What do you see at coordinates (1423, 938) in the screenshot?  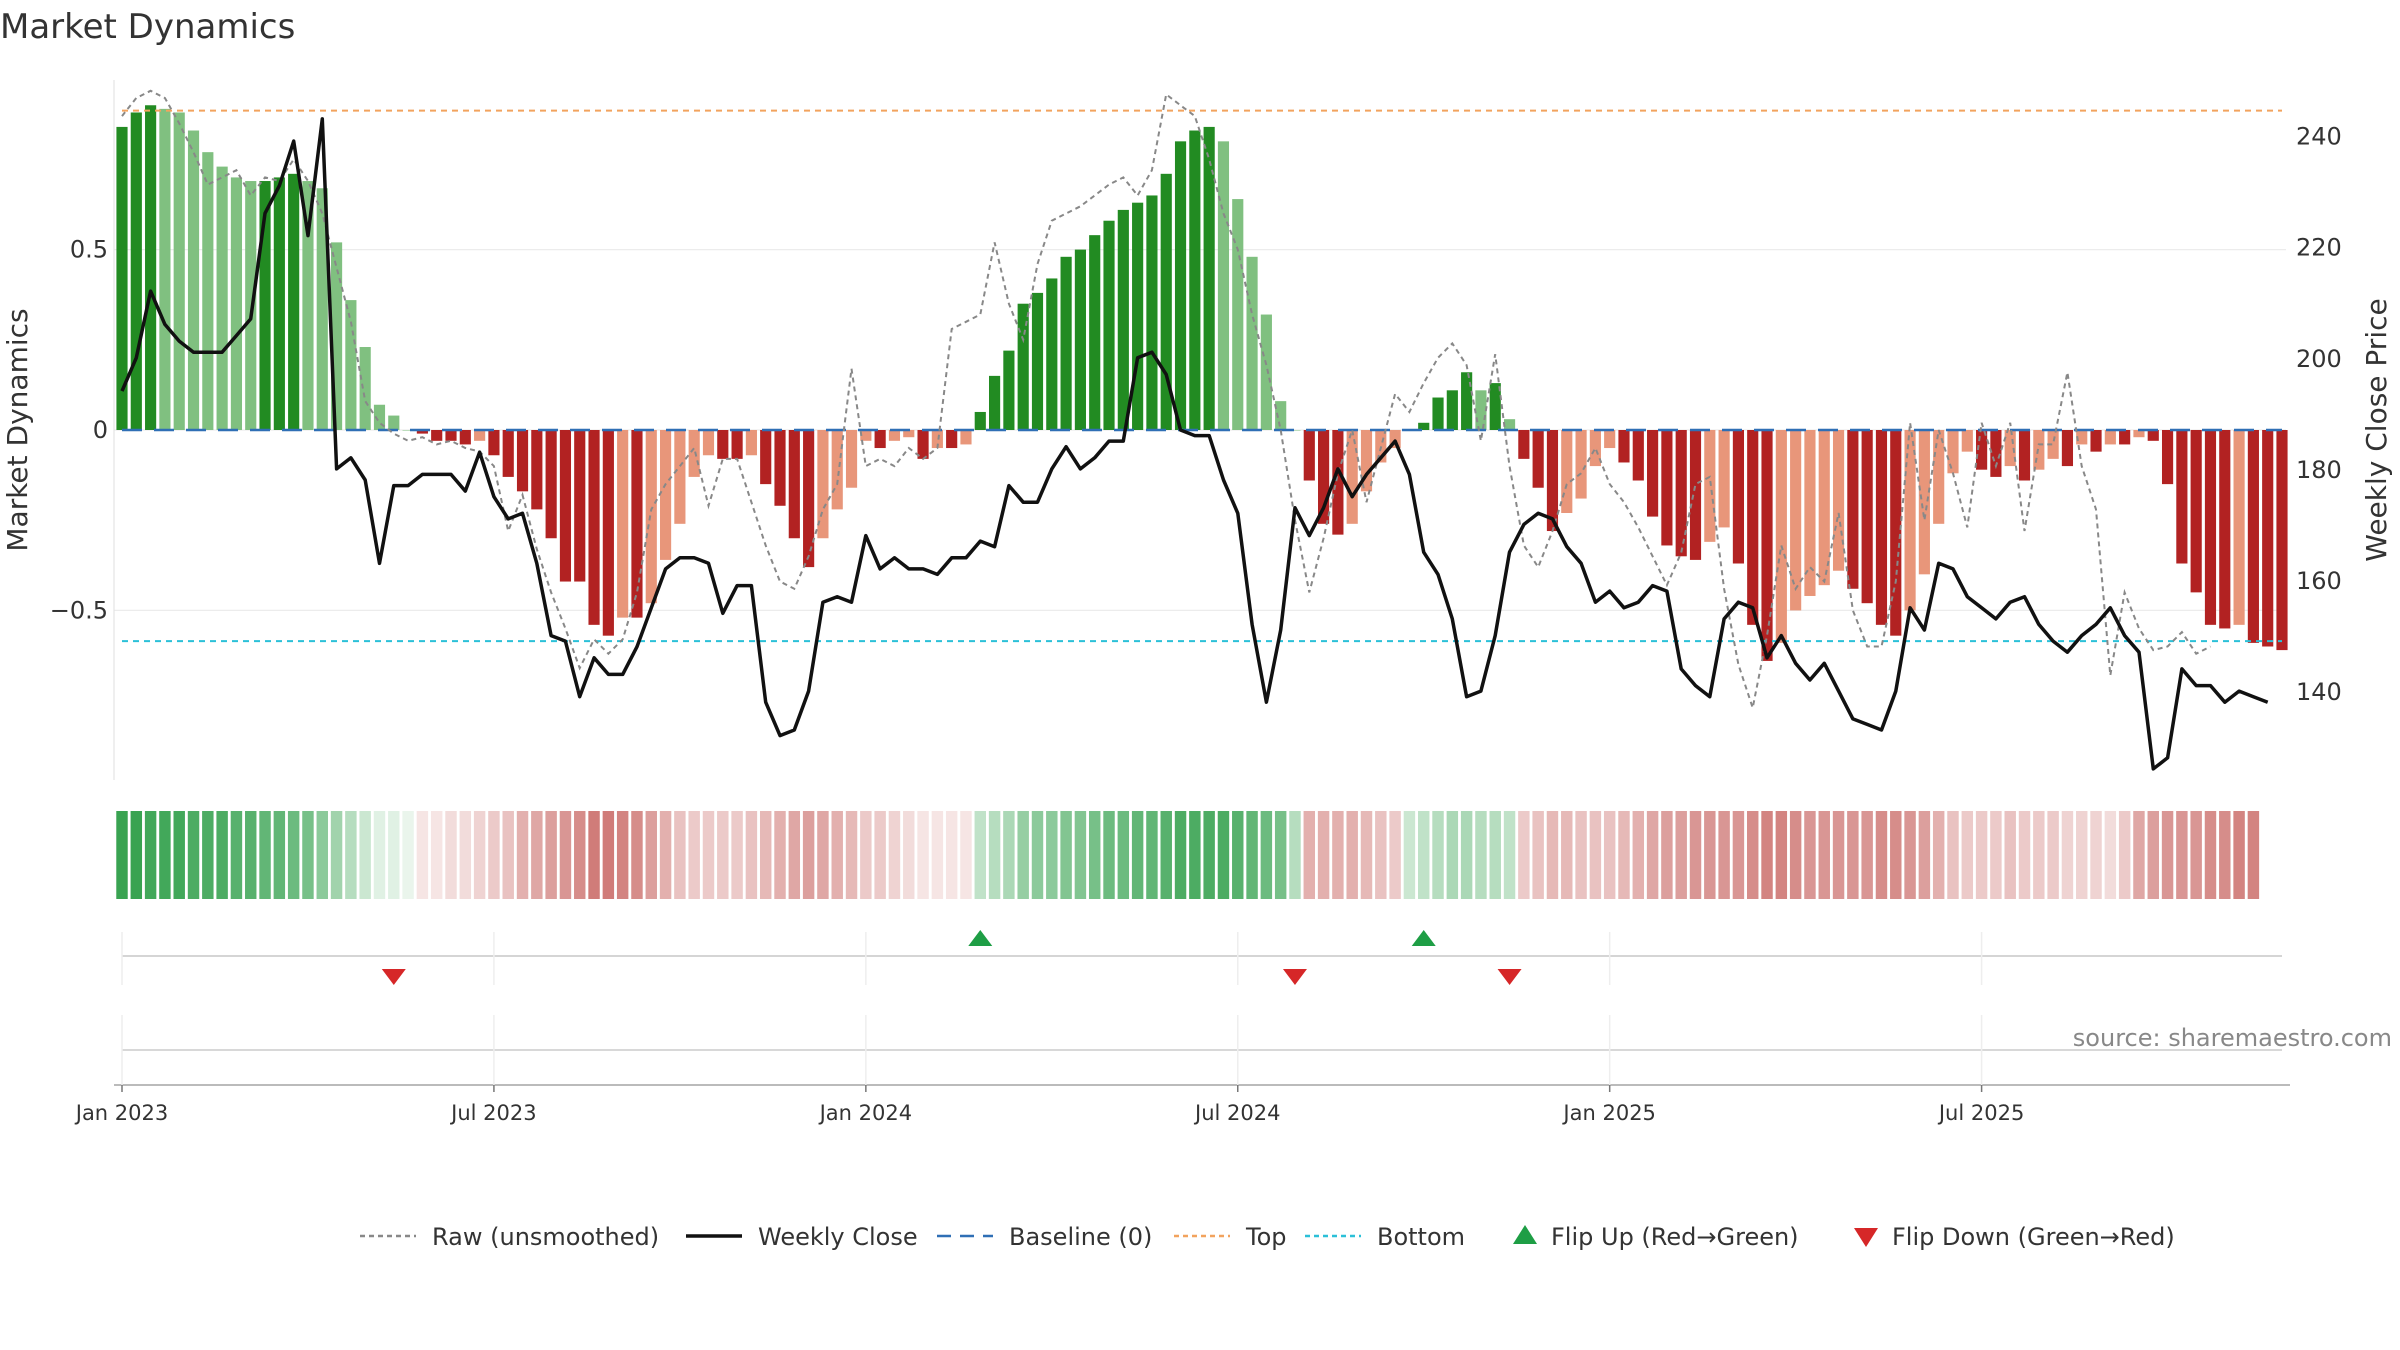 I see `flip-up-marker` at bounding box center [1423, 938].